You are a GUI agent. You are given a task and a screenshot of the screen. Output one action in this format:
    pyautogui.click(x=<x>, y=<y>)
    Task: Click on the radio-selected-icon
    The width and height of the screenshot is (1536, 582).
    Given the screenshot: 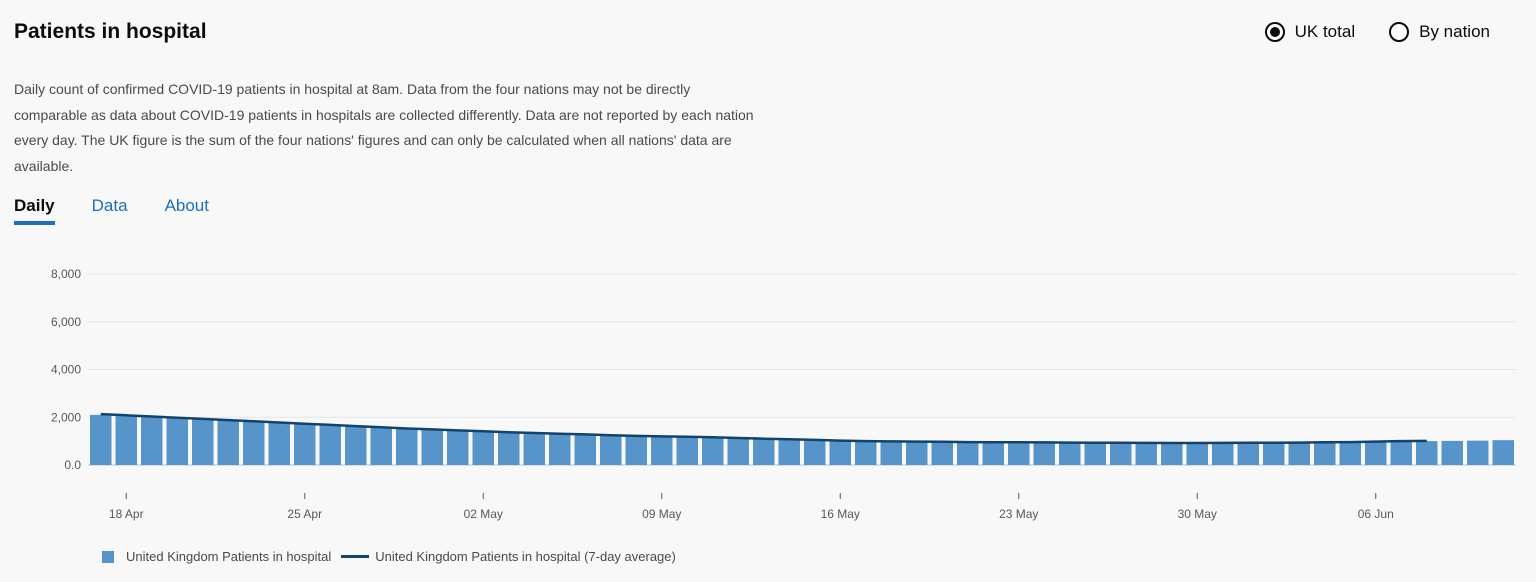 What is the action you would take?
    pyautogui.click(x=1274, y=32)
    